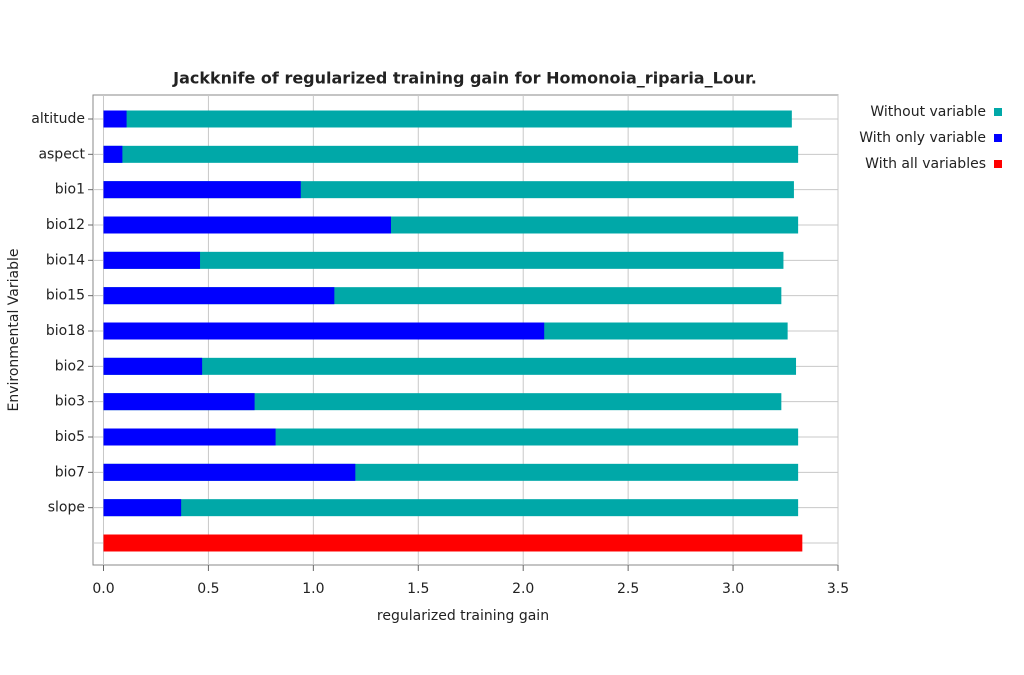 This screenshot has height=675, width=1024. I want to click on x-tick-label: 3.5, so click(838, 589).